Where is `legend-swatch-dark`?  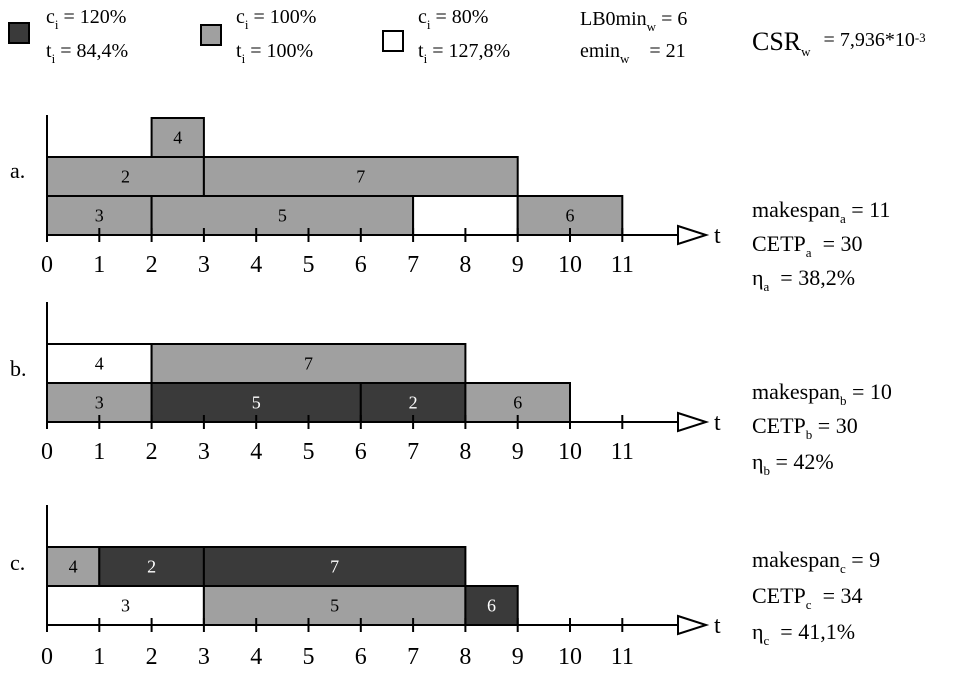 legend-swatch-dark is located at coordinates (19, 33).